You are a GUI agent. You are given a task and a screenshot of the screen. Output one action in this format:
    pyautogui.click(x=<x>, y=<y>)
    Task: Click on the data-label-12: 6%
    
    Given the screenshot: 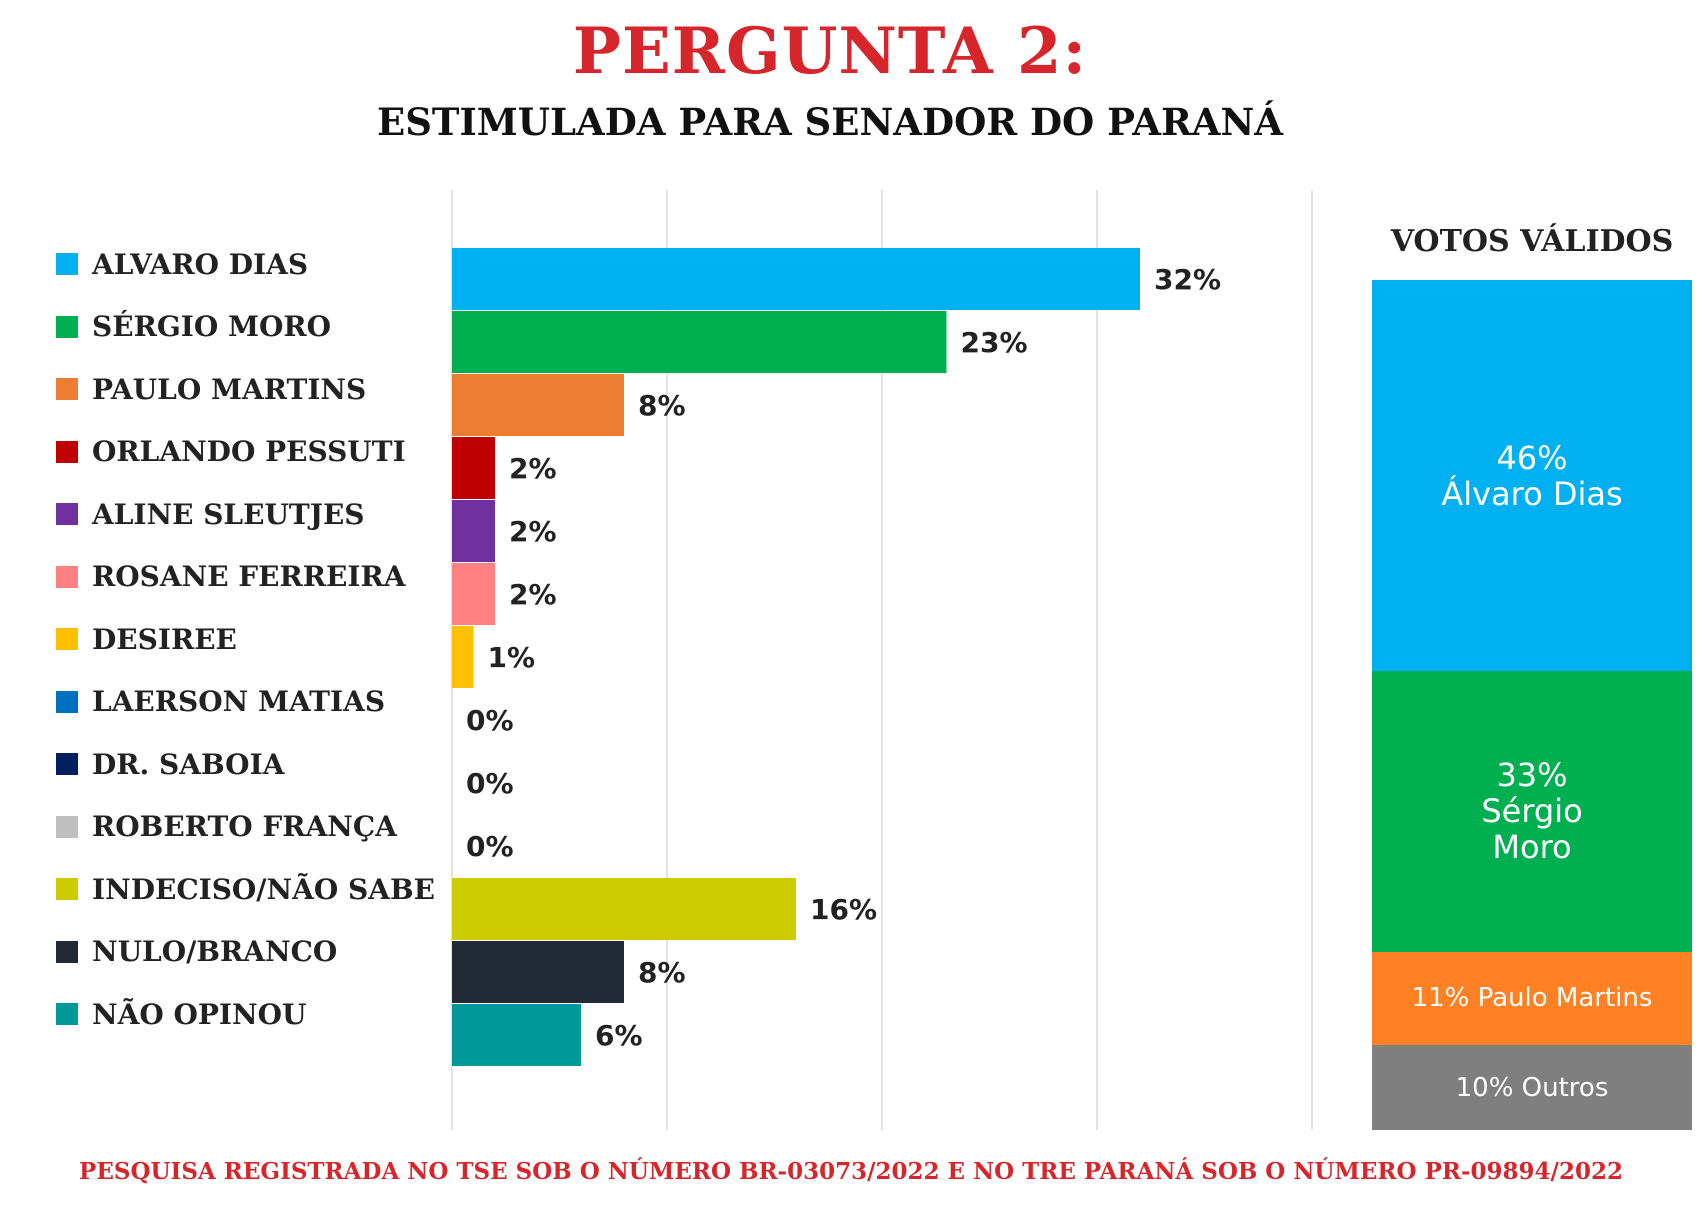 What is the action you would take?
    pyautogui.click(x=619, y=1035)
    